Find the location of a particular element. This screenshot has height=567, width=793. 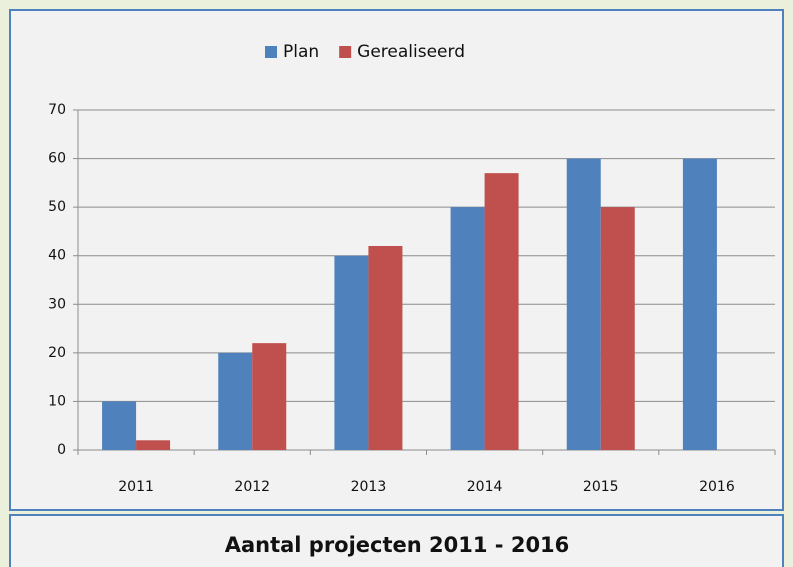

x-tick-label: 2013 is located at coordinates (369, 487).